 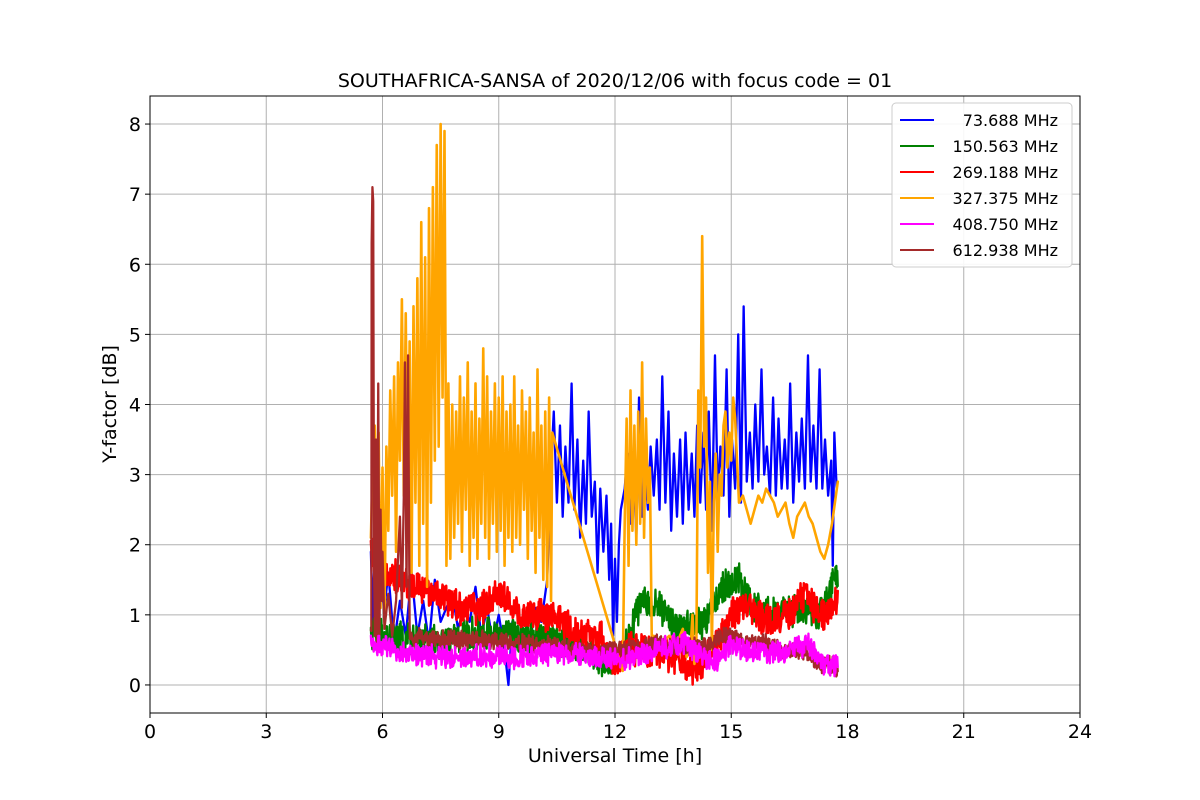 I want to click on x-tick-label: 21, so click(x=964, y=732).